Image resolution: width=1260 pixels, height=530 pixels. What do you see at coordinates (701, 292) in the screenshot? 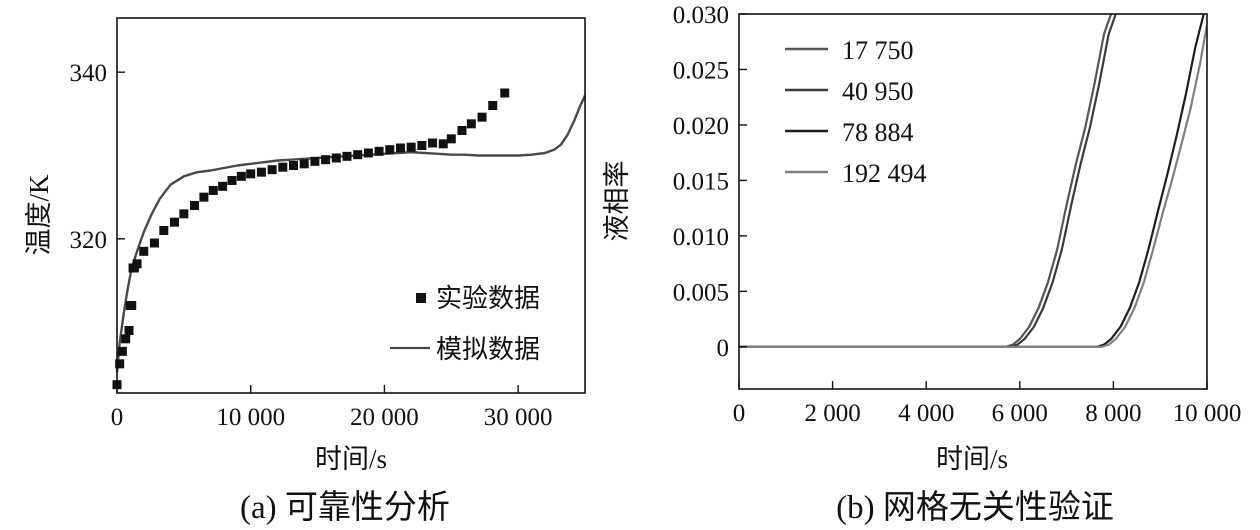
I see `panel-b-y-tick-label: 0.005` at bounding box center [701, 292].